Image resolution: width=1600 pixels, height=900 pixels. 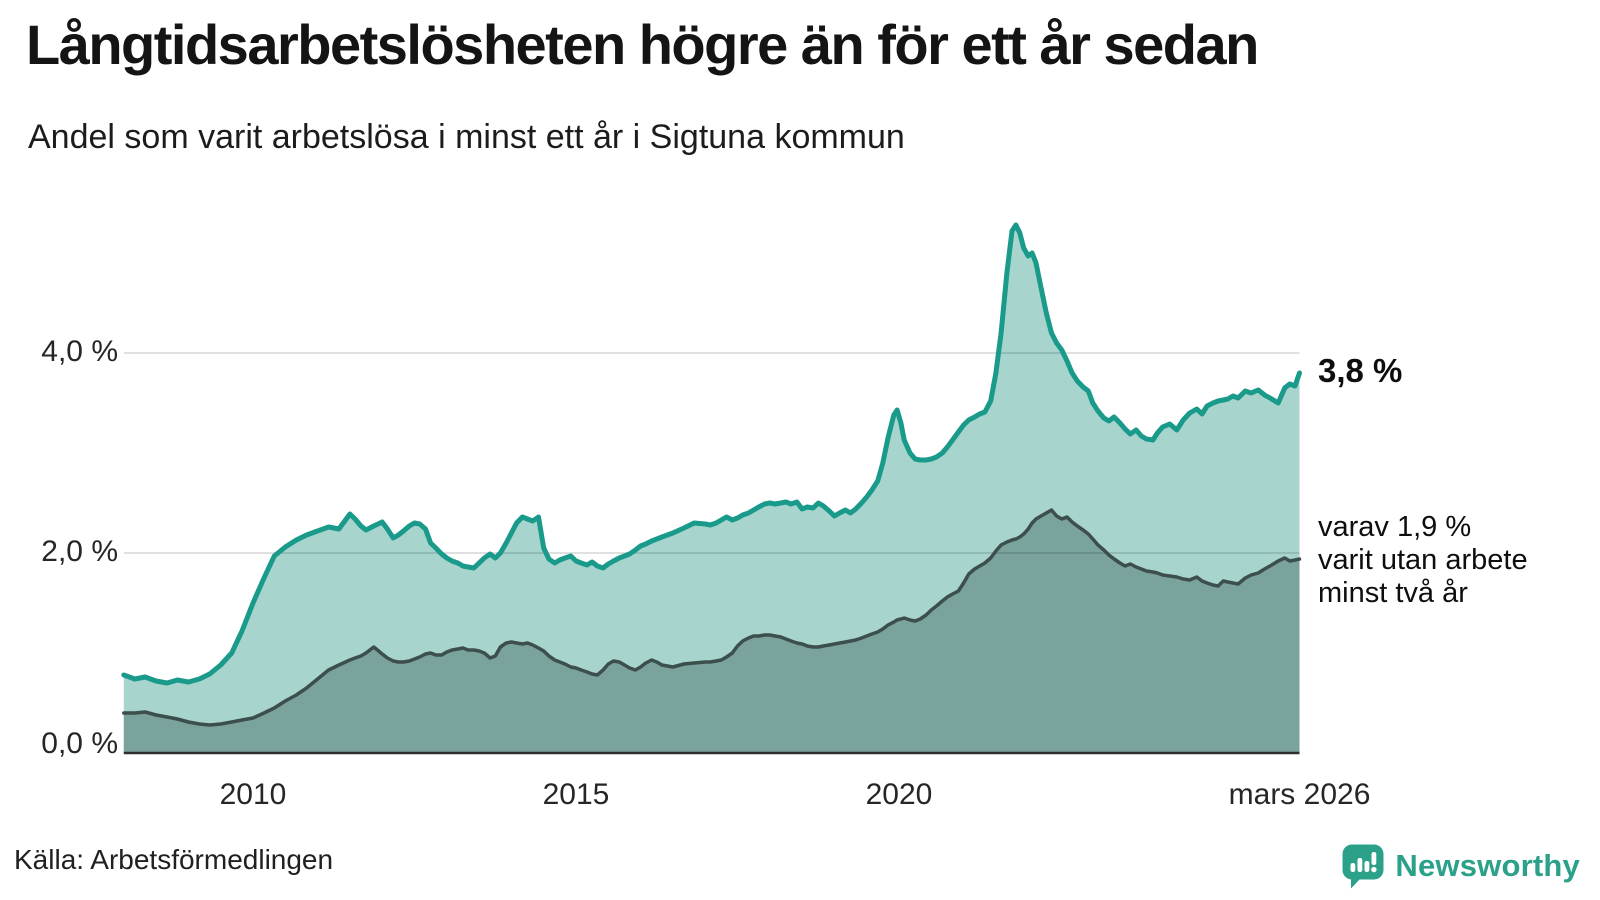 What do you see at coordinates (1363, 866) in the screenshot?
I see `newsworthy-speech-bubble-chart-icon` at bounding box center [1363, 866].